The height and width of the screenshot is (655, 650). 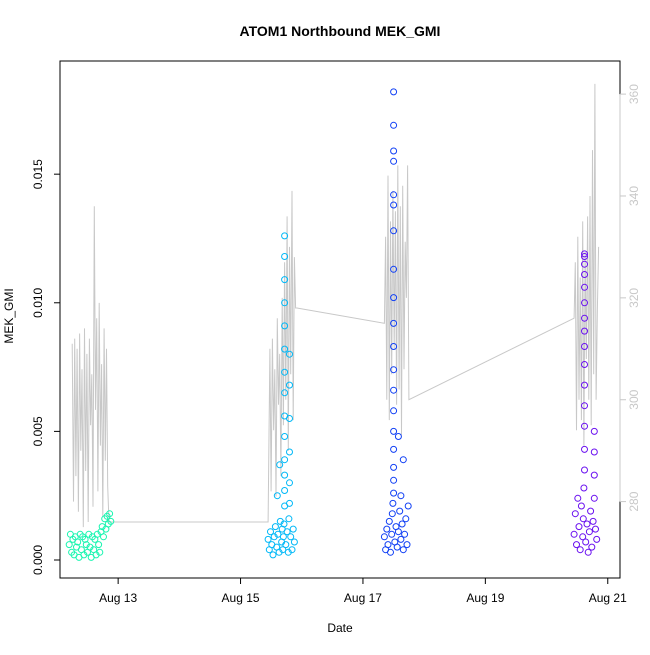 What do you see at coordinates (634, 399) in the screenshot?
I see `y2-tick-label: 300` at bounding box center [634, 399].